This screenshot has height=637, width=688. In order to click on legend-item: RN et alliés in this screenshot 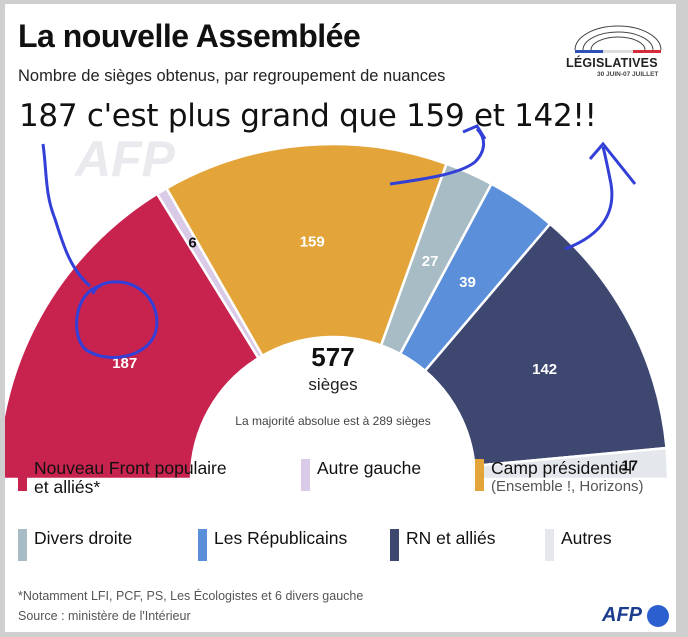, I will do `click(442, 545)`.